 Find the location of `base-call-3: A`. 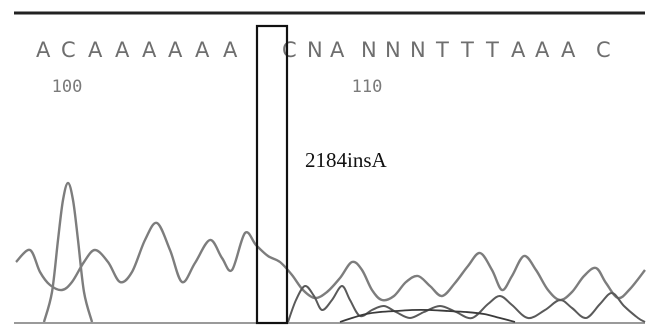

base-call-3: A is located at coordinates (122, 50).